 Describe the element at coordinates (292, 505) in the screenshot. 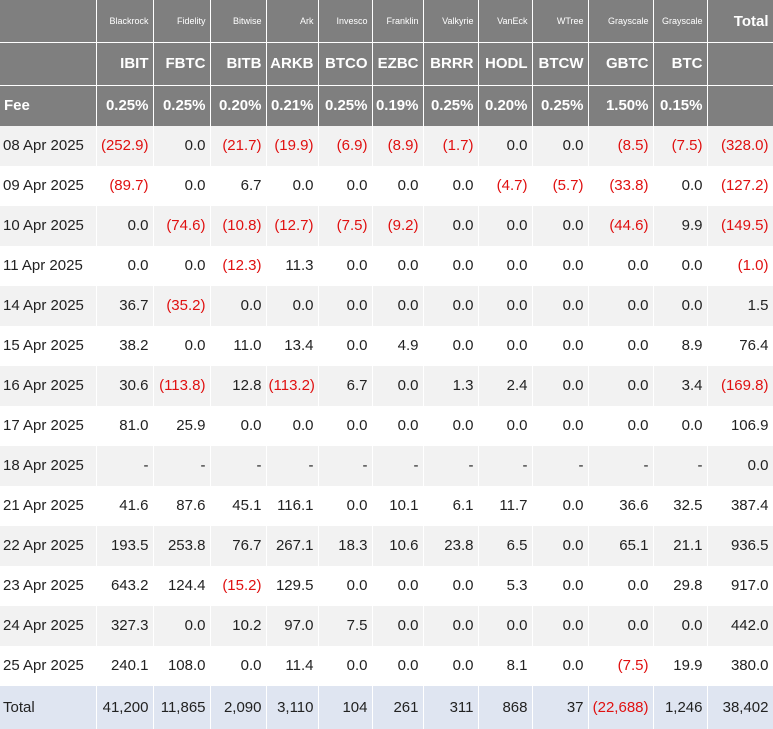

I see `flow-value: 116.1` at that location.